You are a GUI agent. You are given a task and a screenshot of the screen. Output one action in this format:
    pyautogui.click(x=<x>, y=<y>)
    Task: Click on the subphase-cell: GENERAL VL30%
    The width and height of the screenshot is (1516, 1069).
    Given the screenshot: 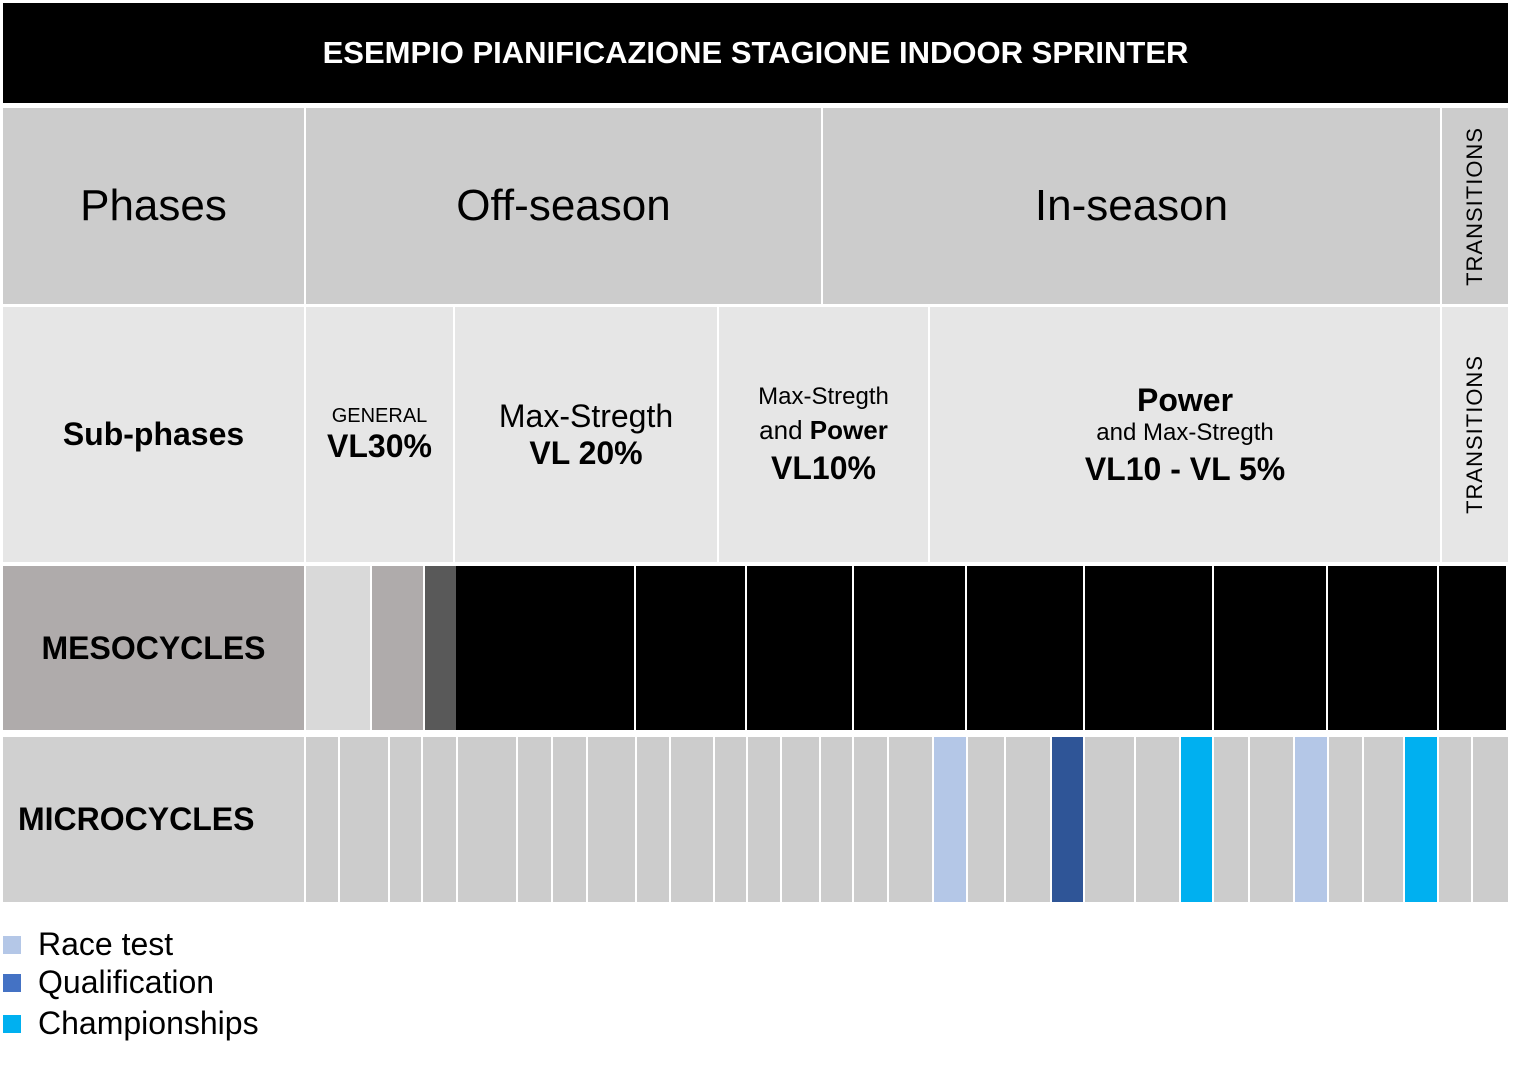 What is the action you would take?
    pyautogui.click(x=379, y=434)
    